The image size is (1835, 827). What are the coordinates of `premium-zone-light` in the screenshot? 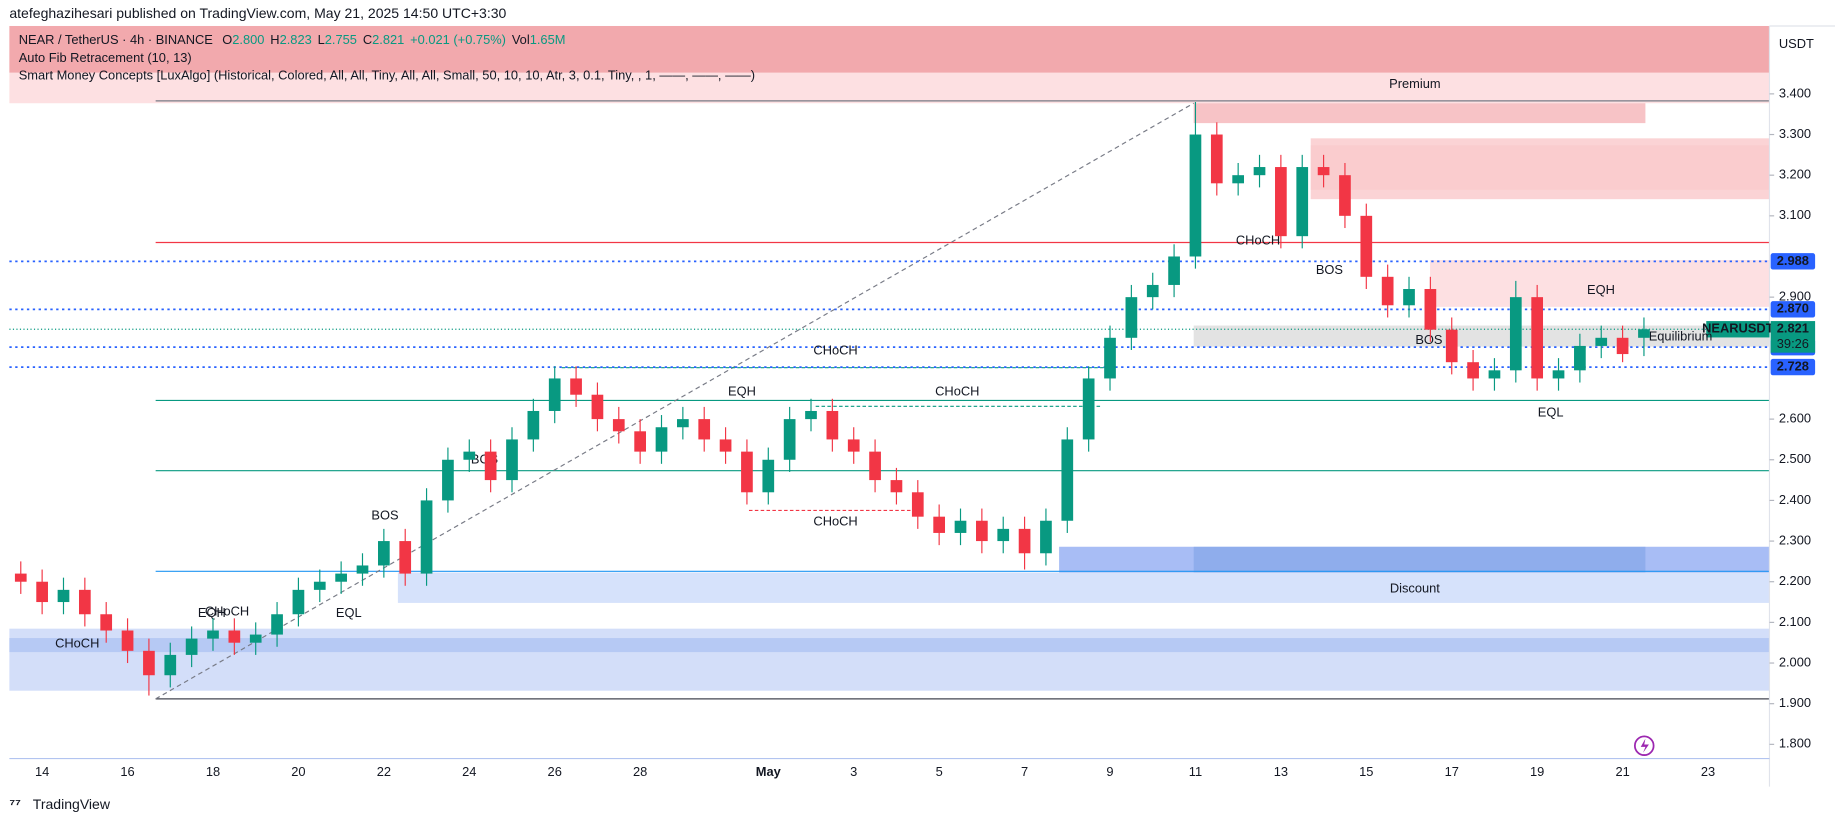 It's located at (889, 88).